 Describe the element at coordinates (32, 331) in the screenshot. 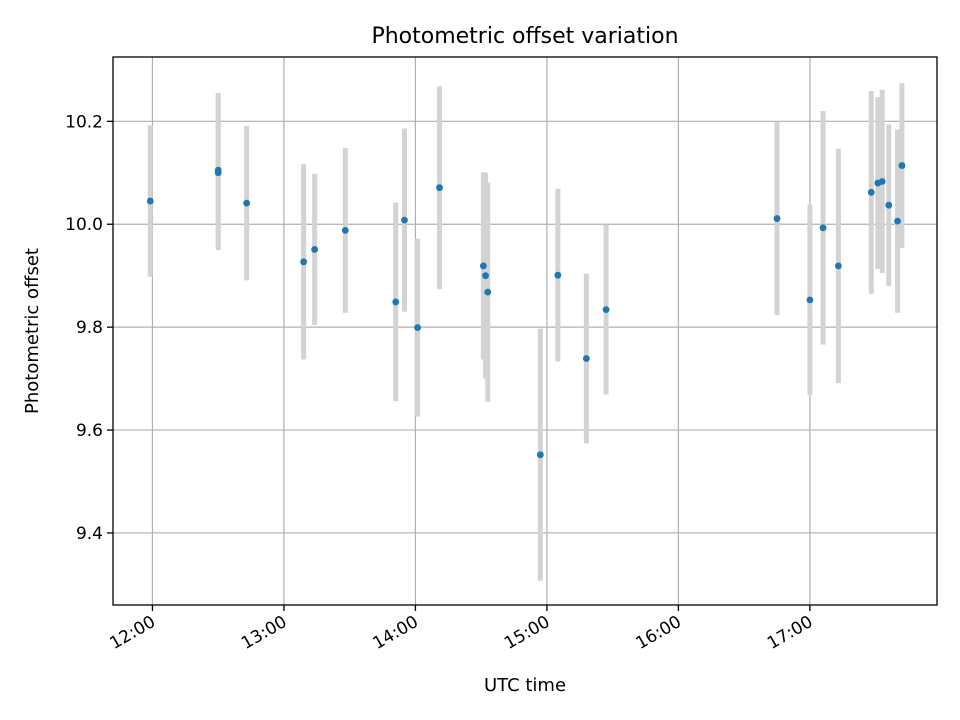

I see `y-axis-label: Photometric offset` at that location.